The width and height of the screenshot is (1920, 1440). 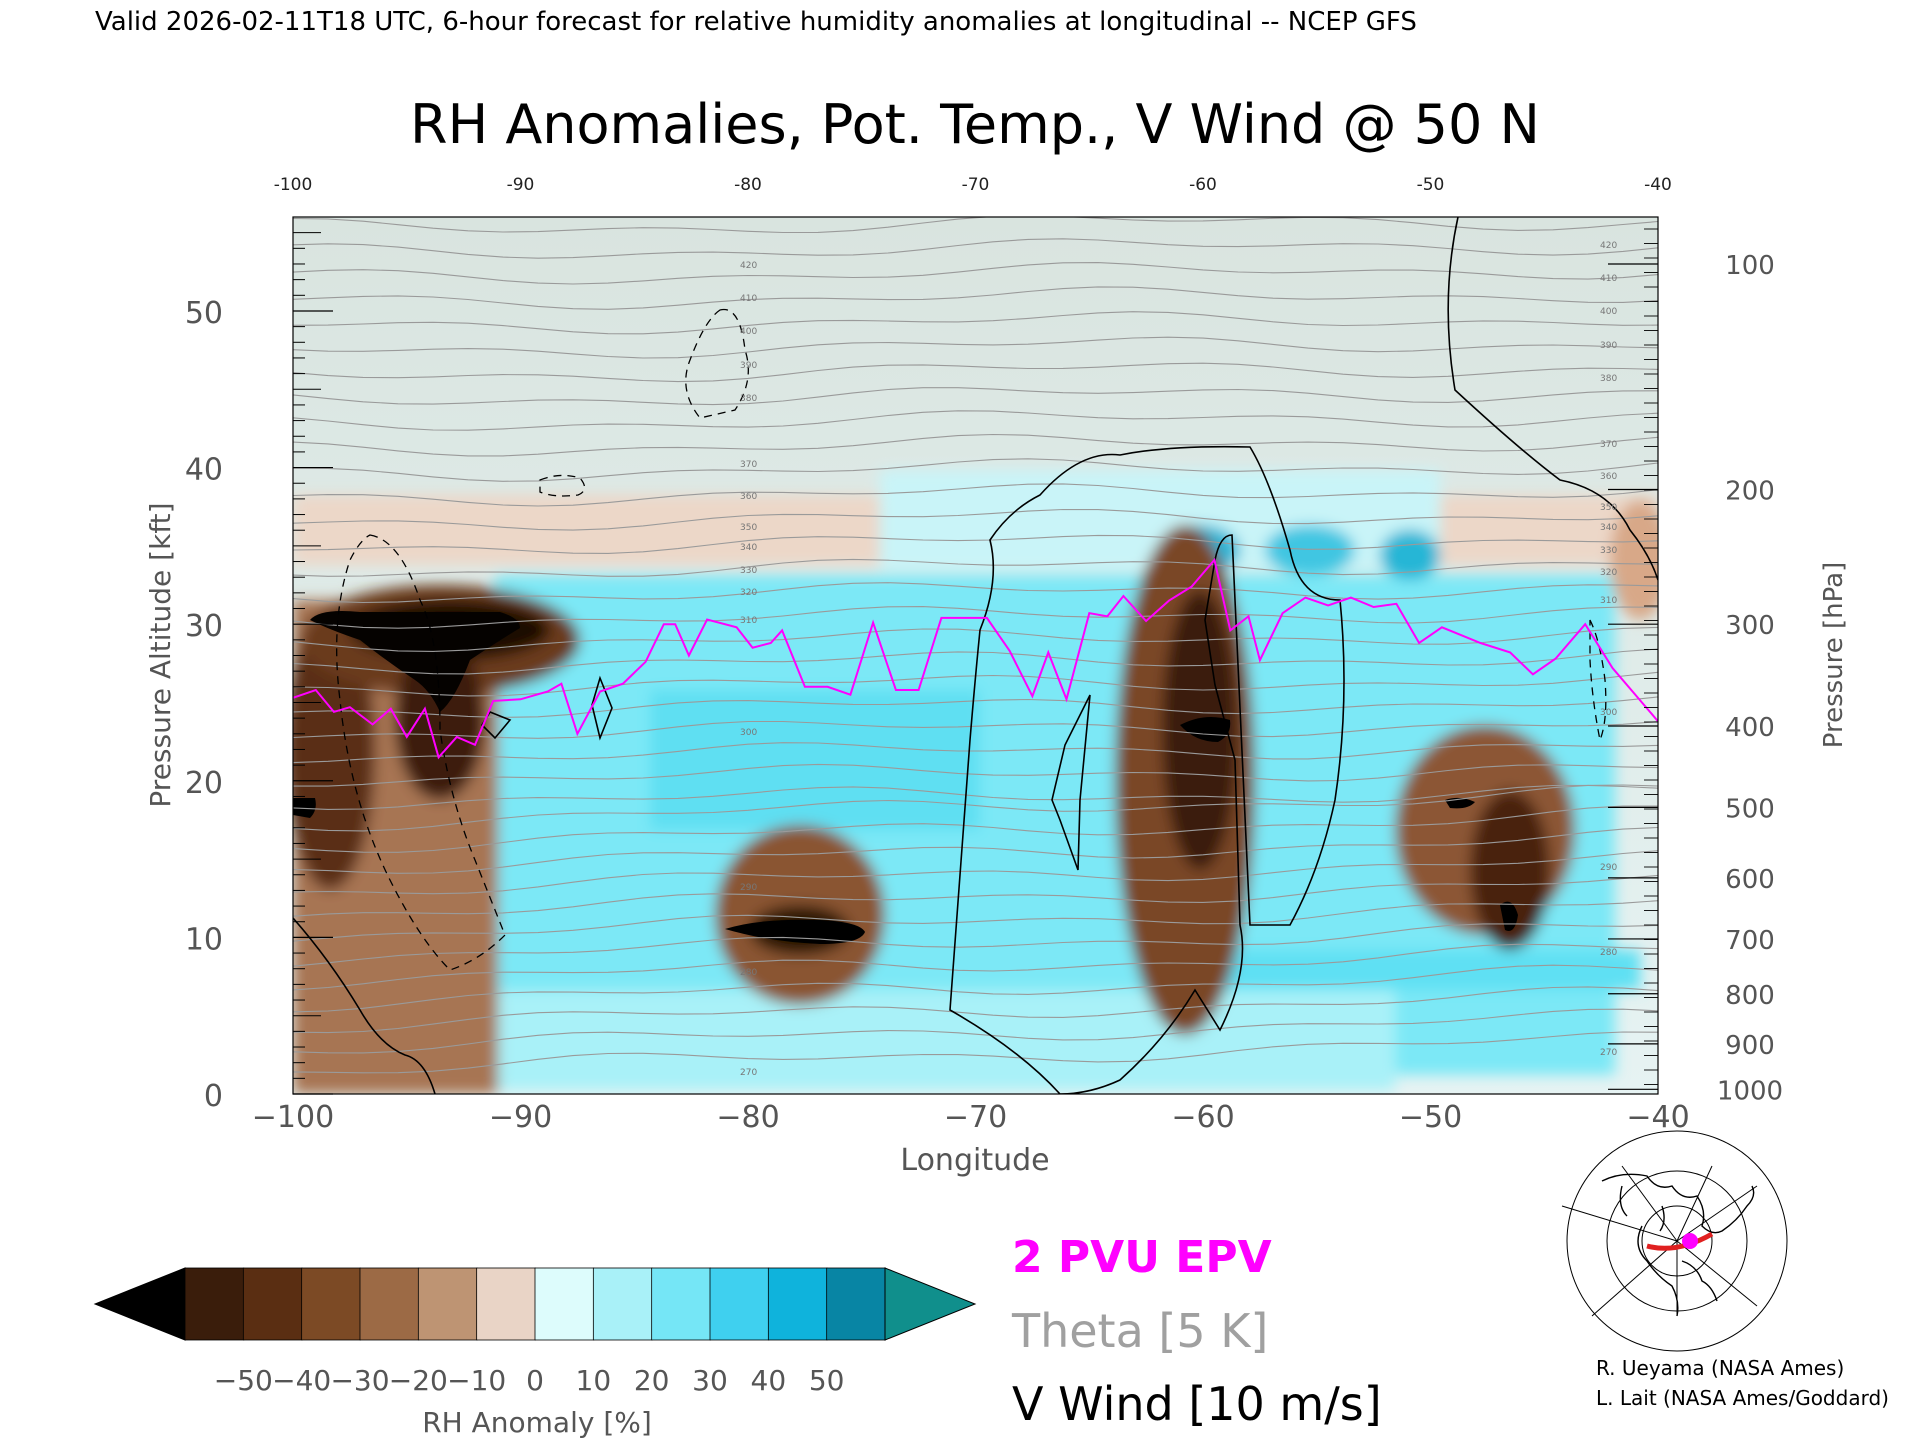 I want to click on v-wind-contour-neg-top, so click(x=717, y=363).